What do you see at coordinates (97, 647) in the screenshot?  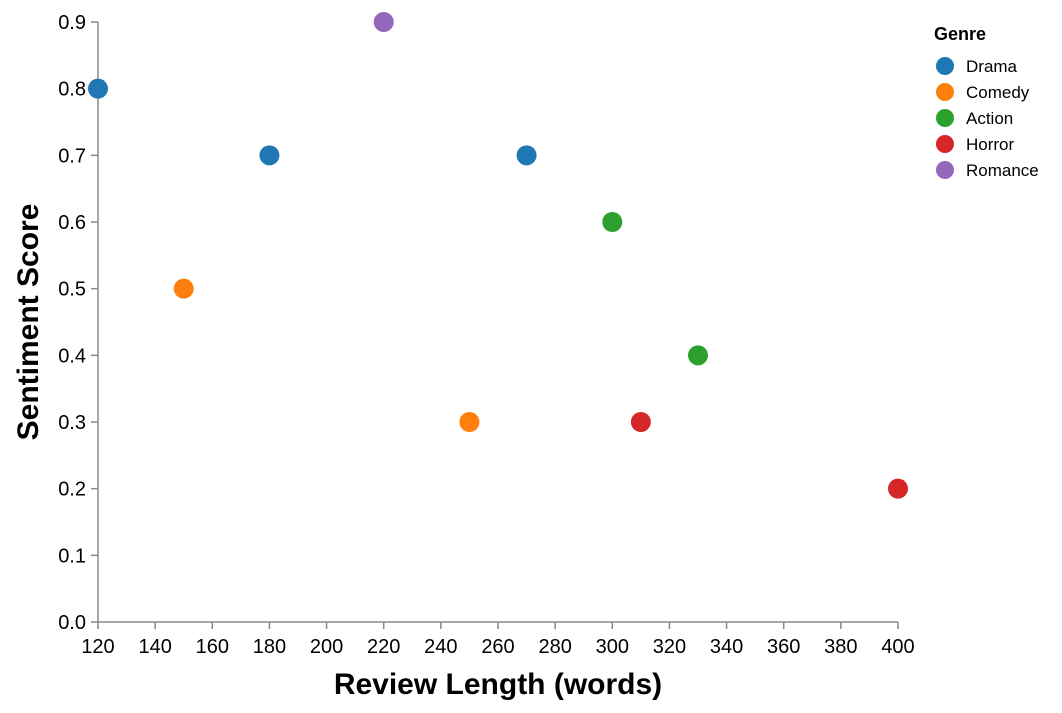 I see `x-tick-label: 120` at bounding box center [97, 647].